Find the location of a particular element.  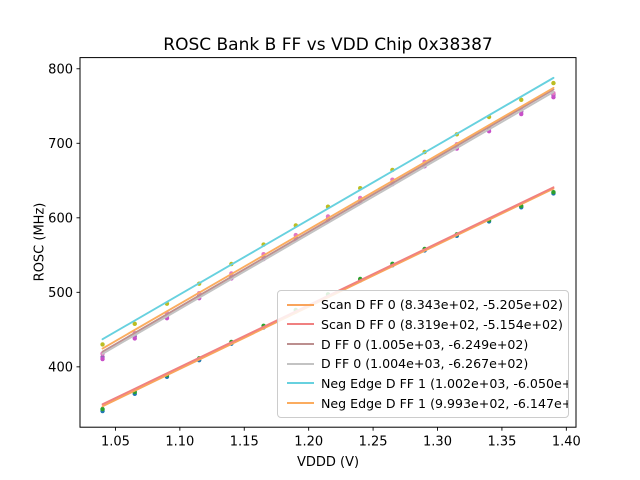

y-tick-label: 800 is located at coordinates (60, 69).